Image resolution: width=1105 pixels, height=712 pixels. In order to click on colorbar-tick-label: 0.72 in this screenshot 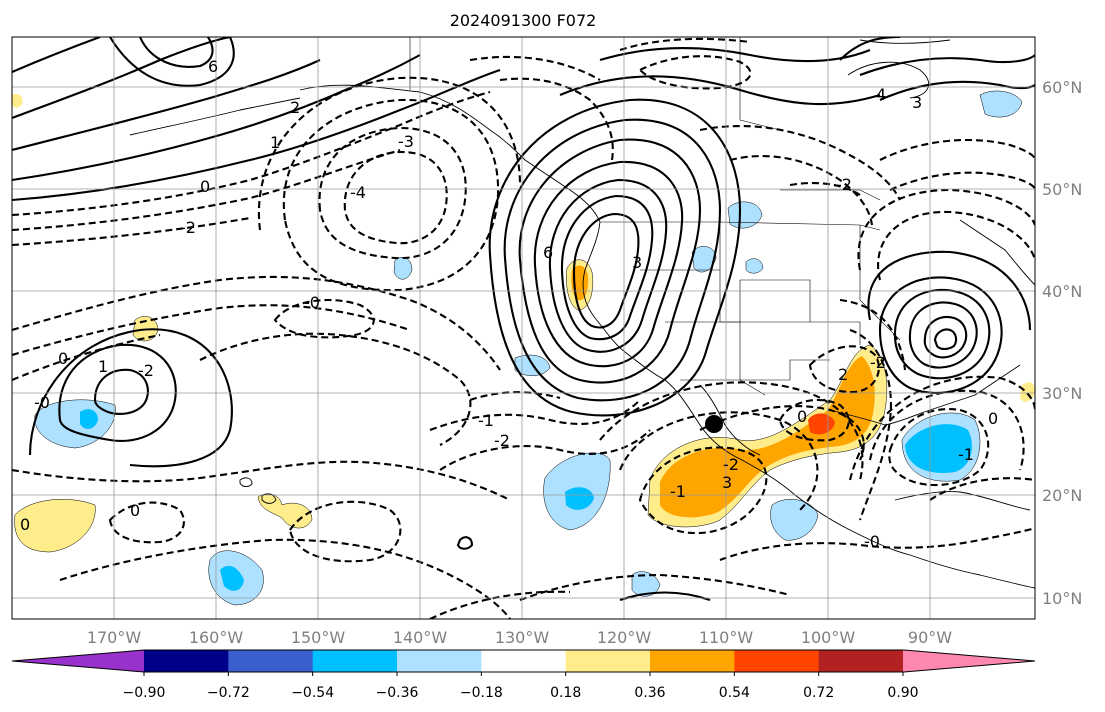, I will do `click(818, 693)`.